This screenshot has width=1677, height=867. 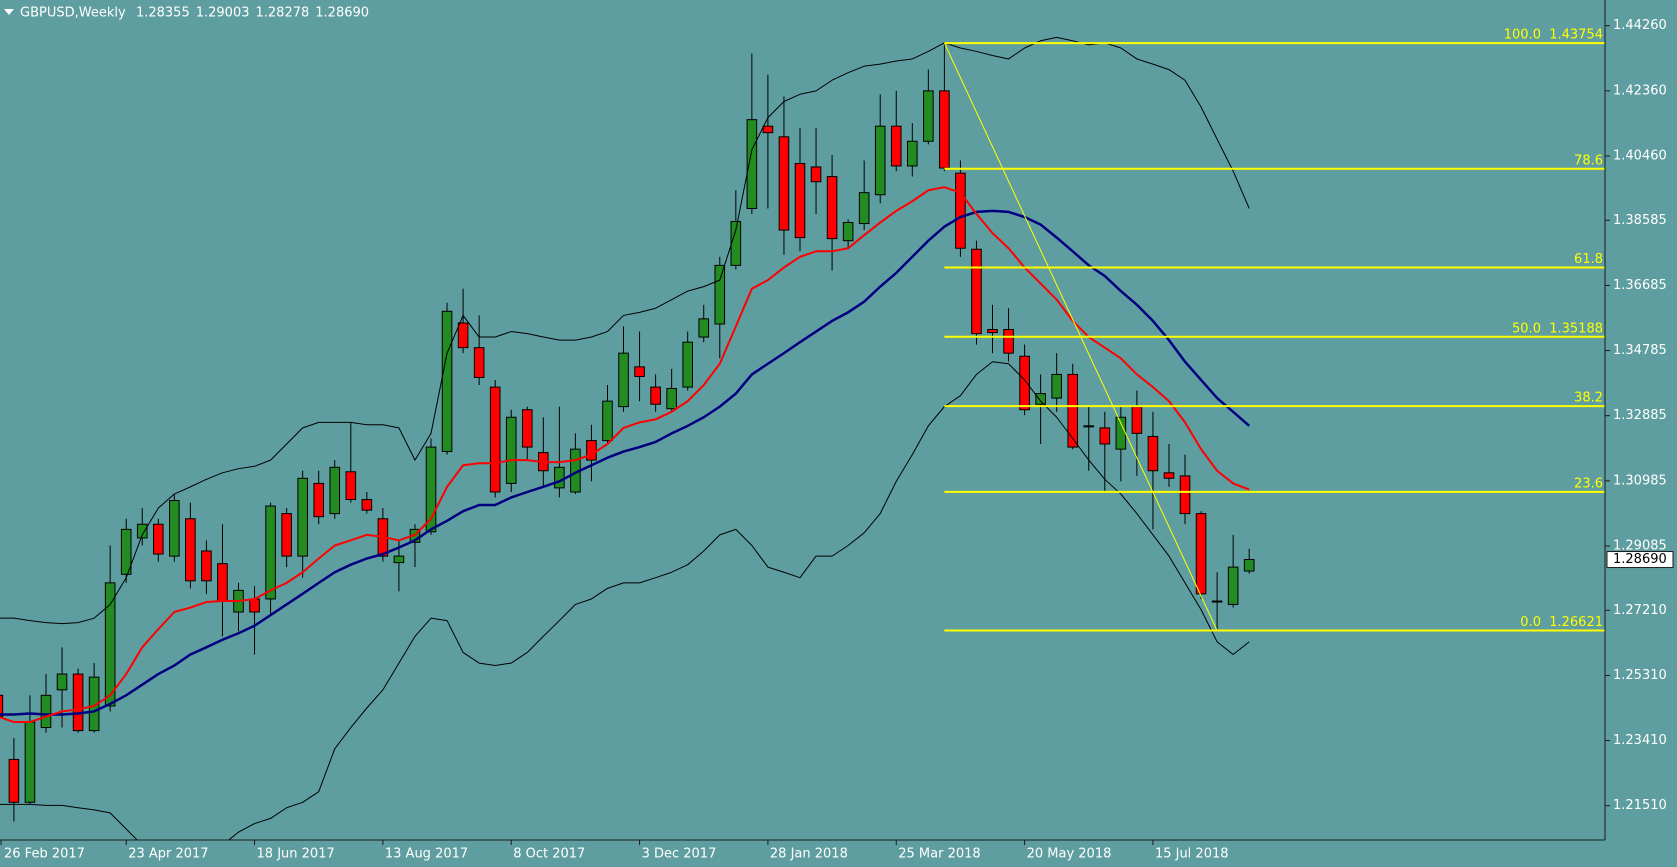 What do you see at coordinates (1192, 854) in the screenshot?
I see `x-tick-label: 15 Jul 2018` at bounding box center [1192, 854].